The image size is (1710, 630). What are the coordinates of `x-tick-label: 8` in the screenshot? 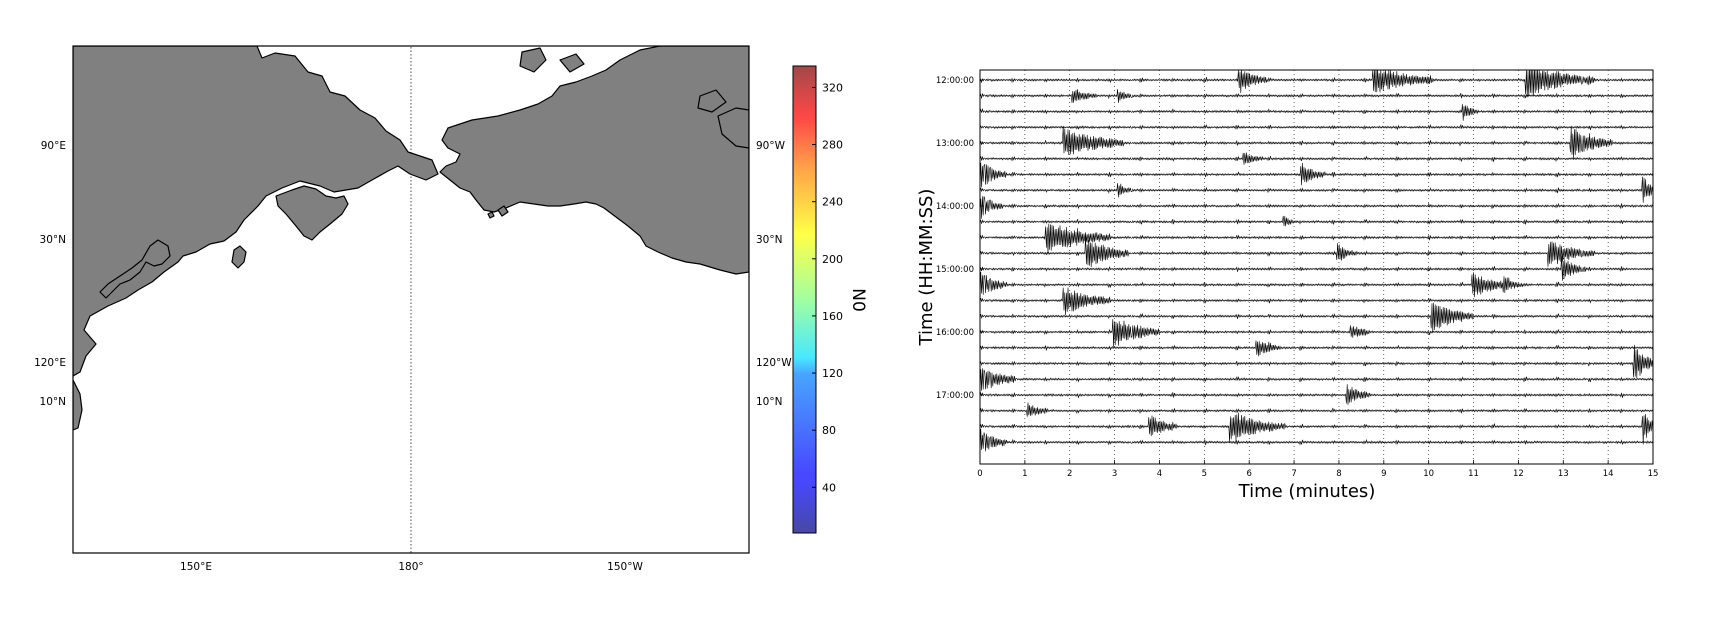 It's located at (1338, 474).